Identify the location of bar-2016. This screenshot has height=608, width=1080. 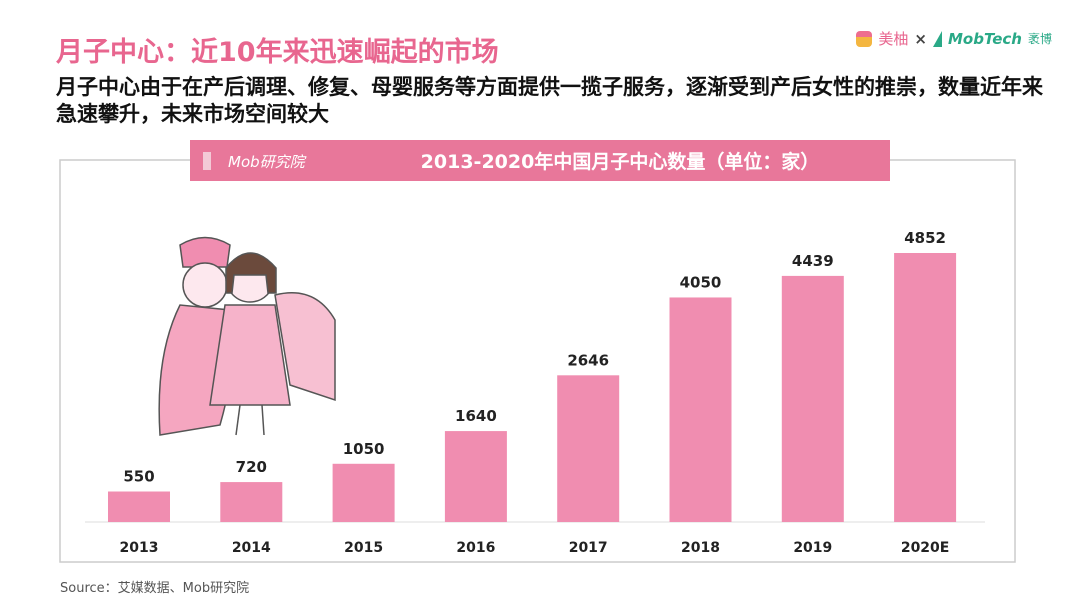
(475, 476).